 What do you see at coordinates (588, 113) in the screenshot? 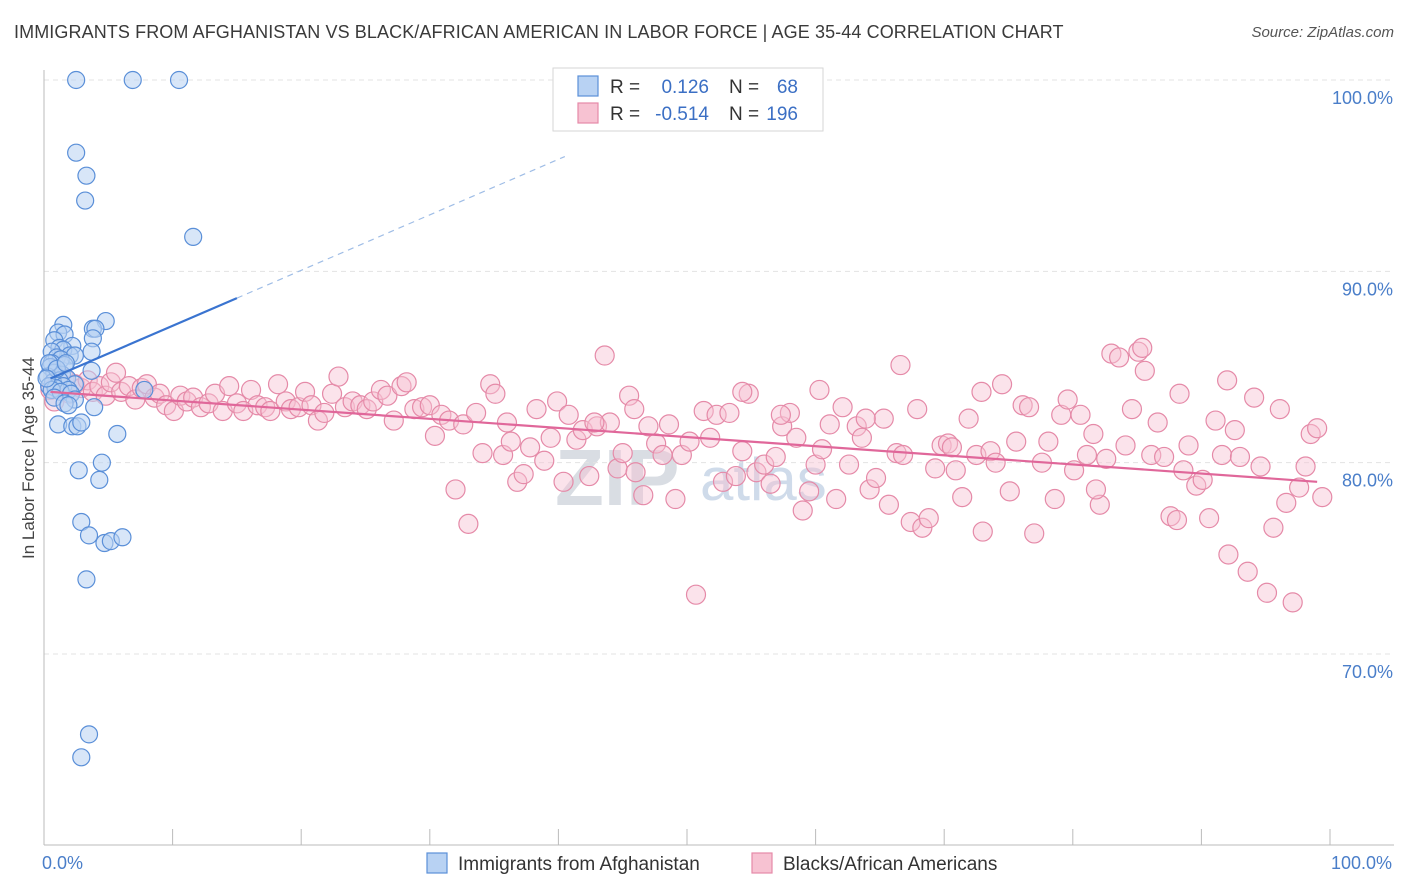
I see `legend-swatch-black-african-american` at bounding box center [588, 113].